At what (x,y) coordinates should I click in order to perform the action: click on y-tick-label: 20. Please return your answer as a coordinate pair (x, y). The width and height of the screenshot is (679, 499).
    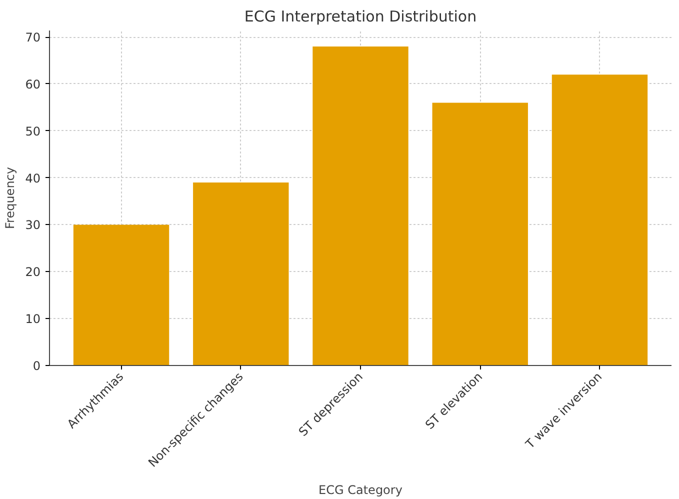
    Looking at the image, I should click on (33, 272).